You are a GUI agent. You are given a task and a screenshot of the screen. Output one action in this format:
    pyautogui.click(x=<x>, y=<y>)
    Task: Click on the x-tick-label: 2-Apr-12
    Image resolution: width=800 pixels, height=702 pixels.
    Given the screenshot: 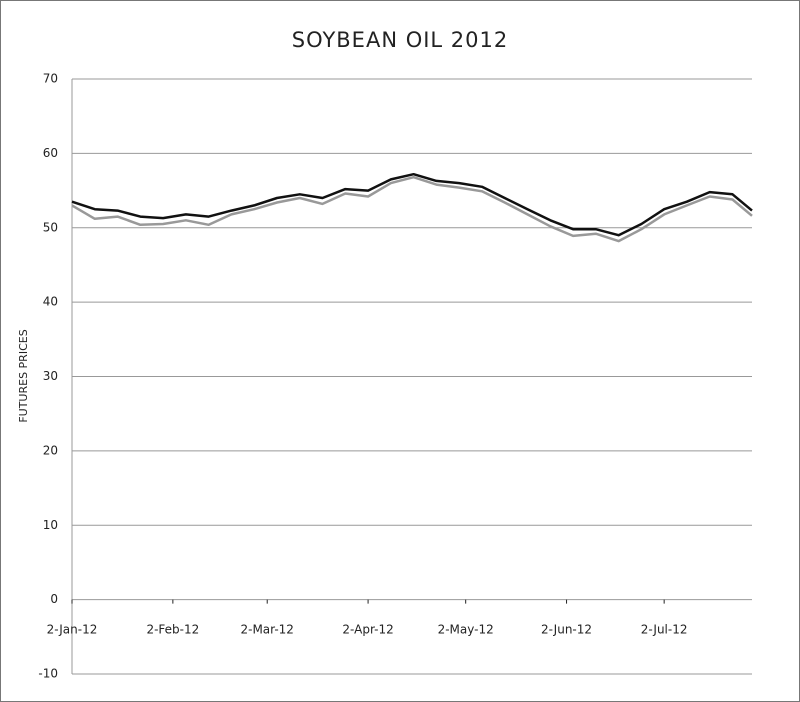 What is the action you would take?
    pyautogui.click(x=367, y=630)
    